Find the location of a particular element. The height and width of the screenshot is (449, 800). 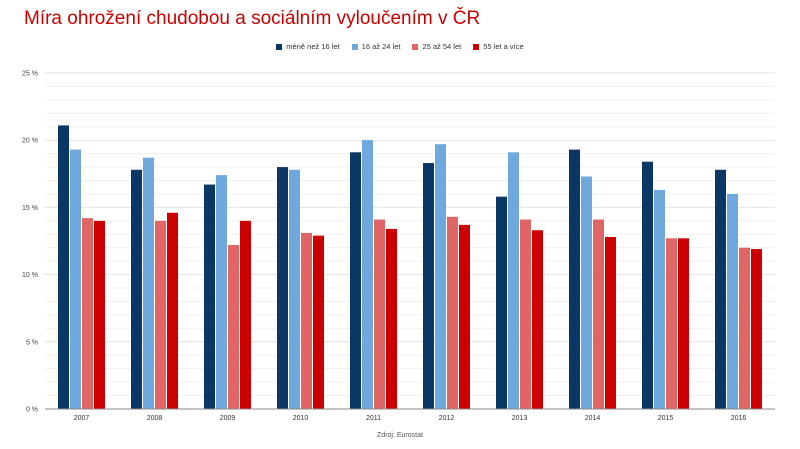

x-tick-label: 2014 is located at coordinates (593, 418).